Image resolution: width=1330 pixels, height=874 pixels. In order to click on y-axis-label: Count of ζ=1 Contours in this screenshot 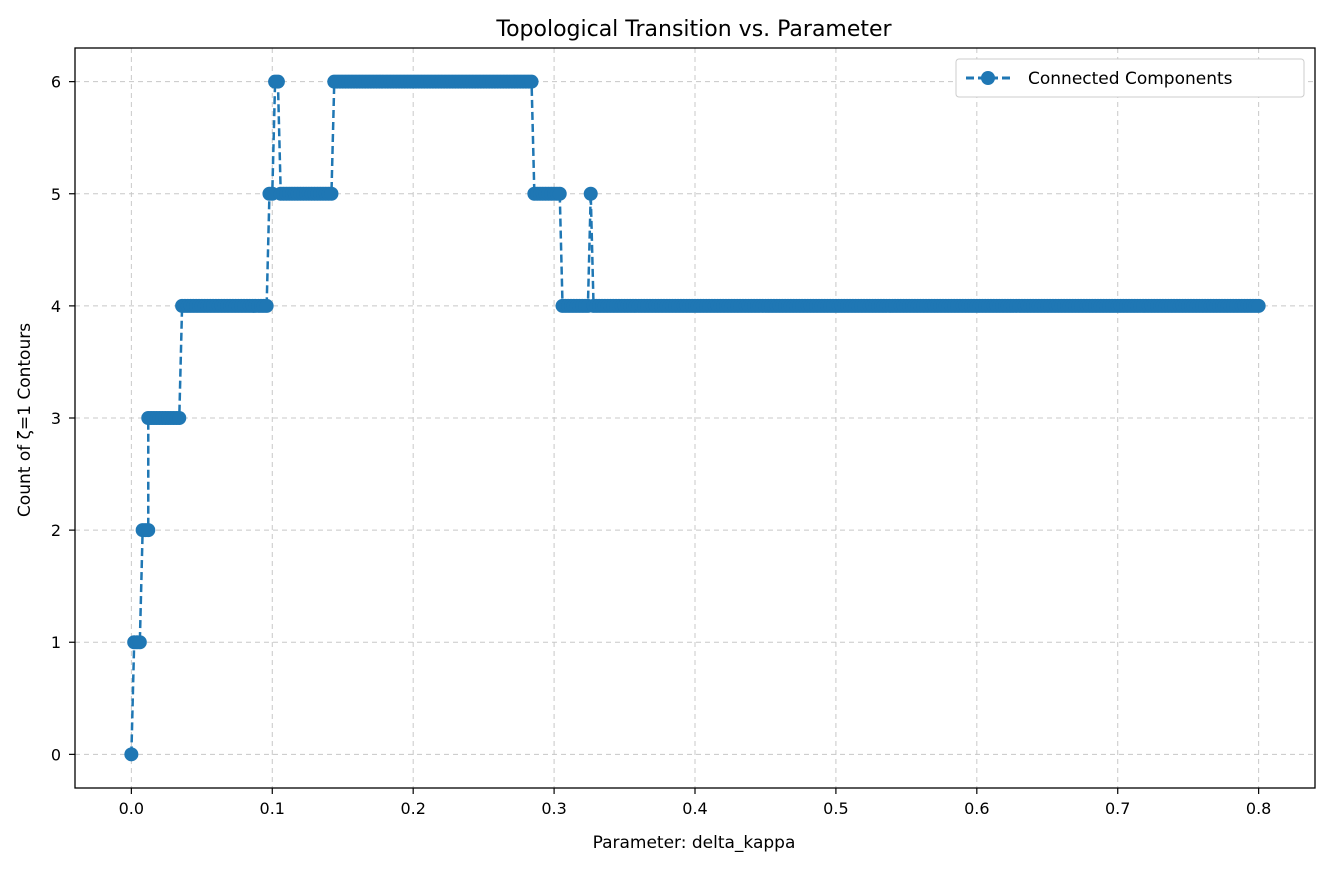, I will do `click(25, 420)`.